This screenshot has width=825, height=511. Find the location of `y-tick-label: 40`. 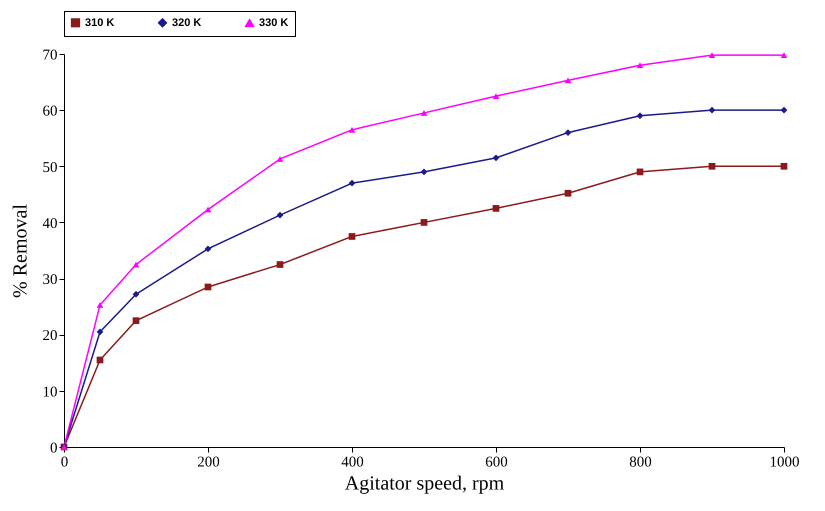

y-tick-label: 40 is located at coordinates (50, 224).